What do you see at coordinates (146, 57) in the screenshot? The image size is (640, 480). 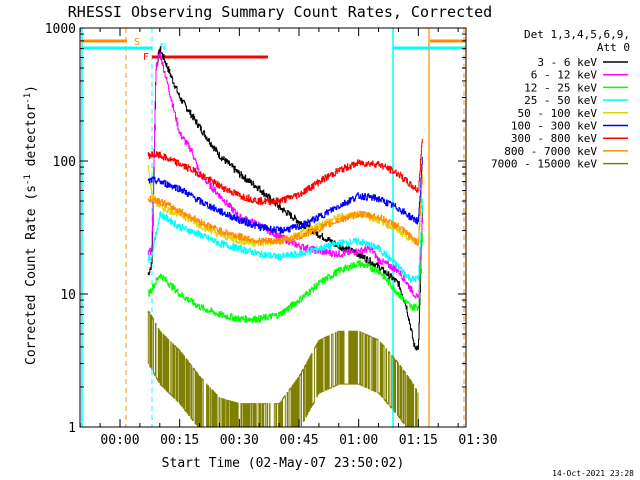 I see `flag-label: F` at bounding box center [146, 57].